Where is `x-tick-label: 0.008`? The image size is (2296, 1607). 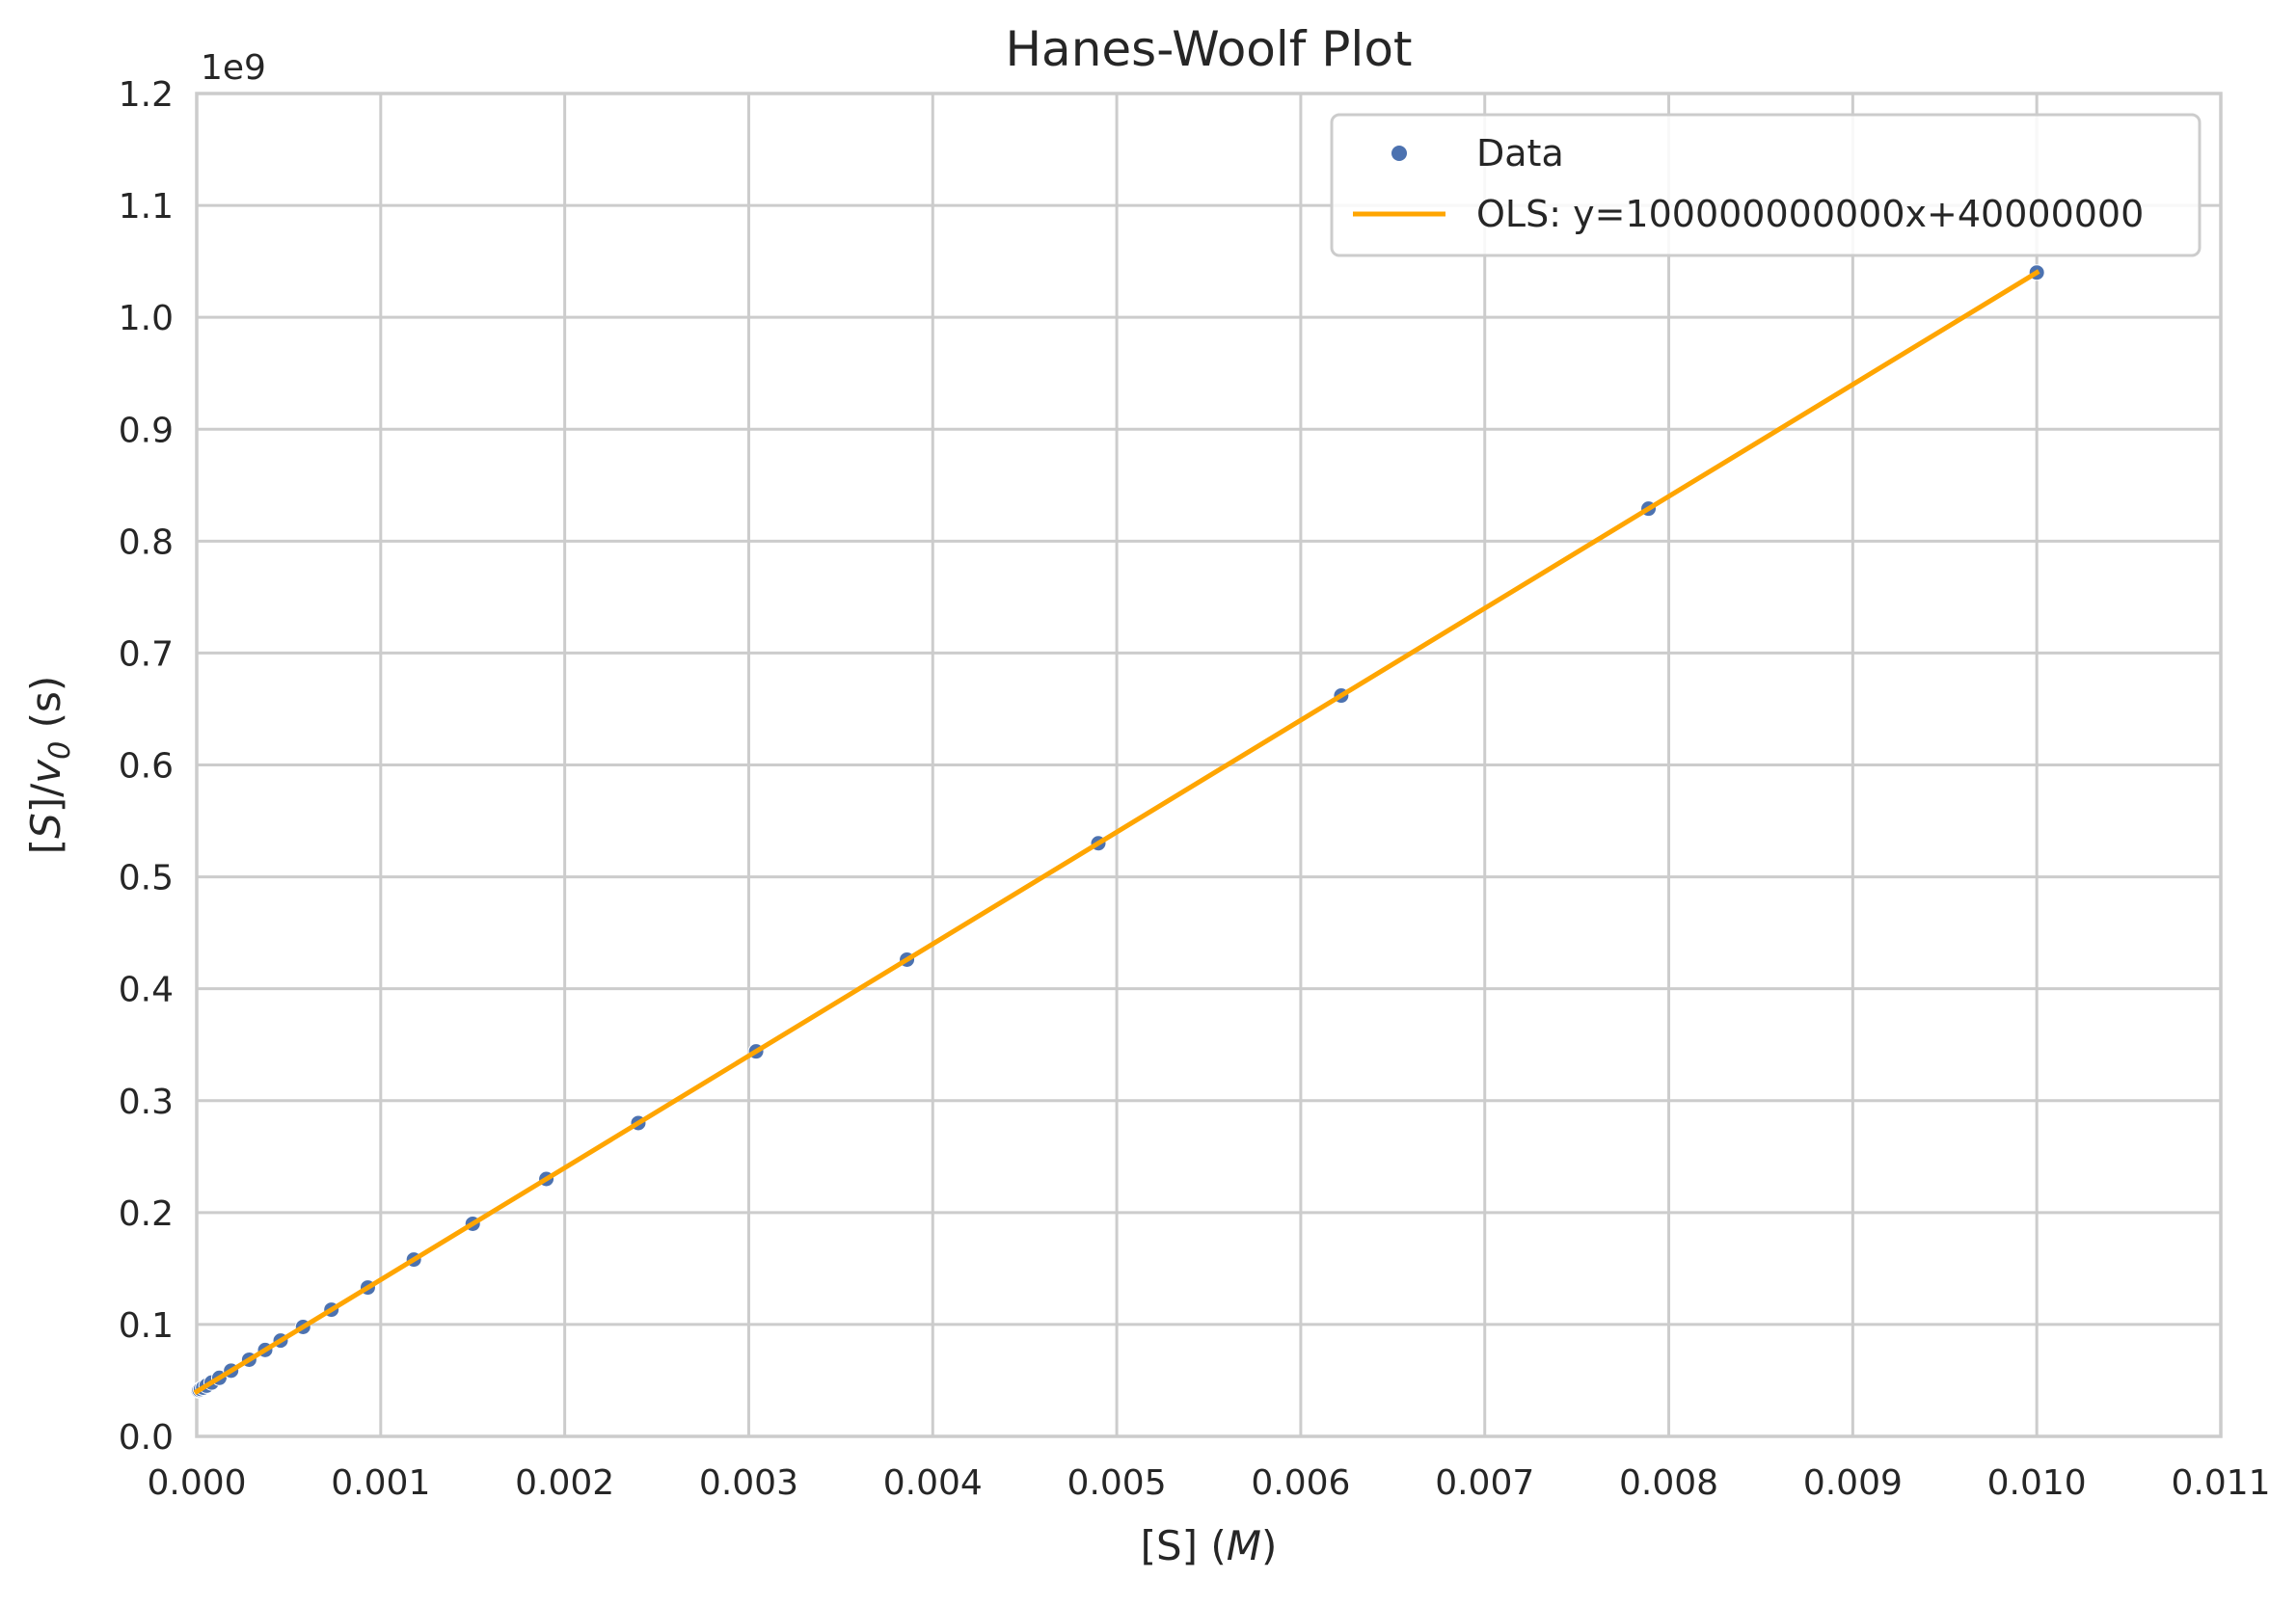
x-tick-label: 0.008 is located at coordinates (1668, 1483).